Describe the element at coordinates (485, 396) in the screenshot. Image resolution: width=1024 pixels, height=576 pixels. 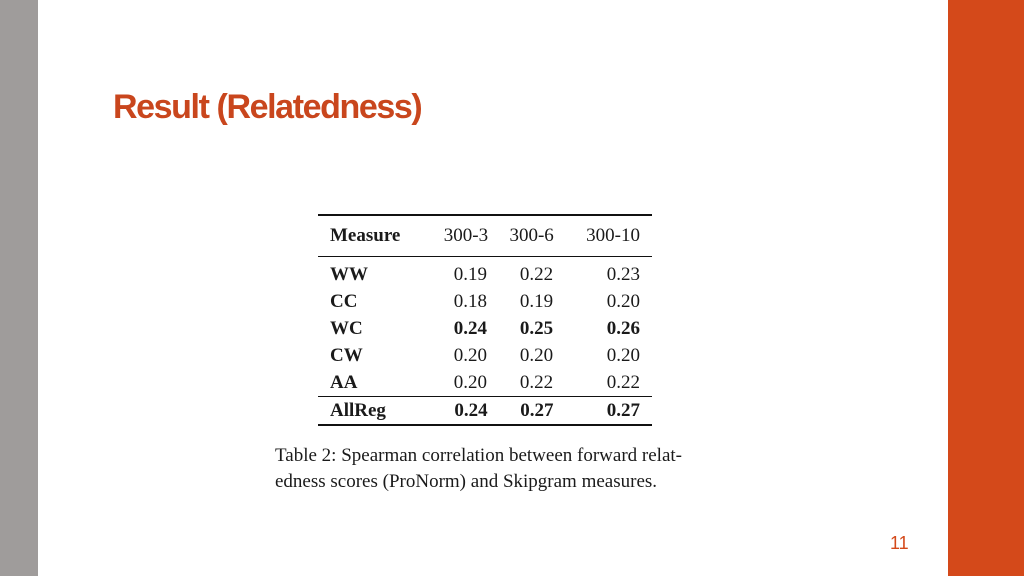
I see `table-summary-rule` at that location.